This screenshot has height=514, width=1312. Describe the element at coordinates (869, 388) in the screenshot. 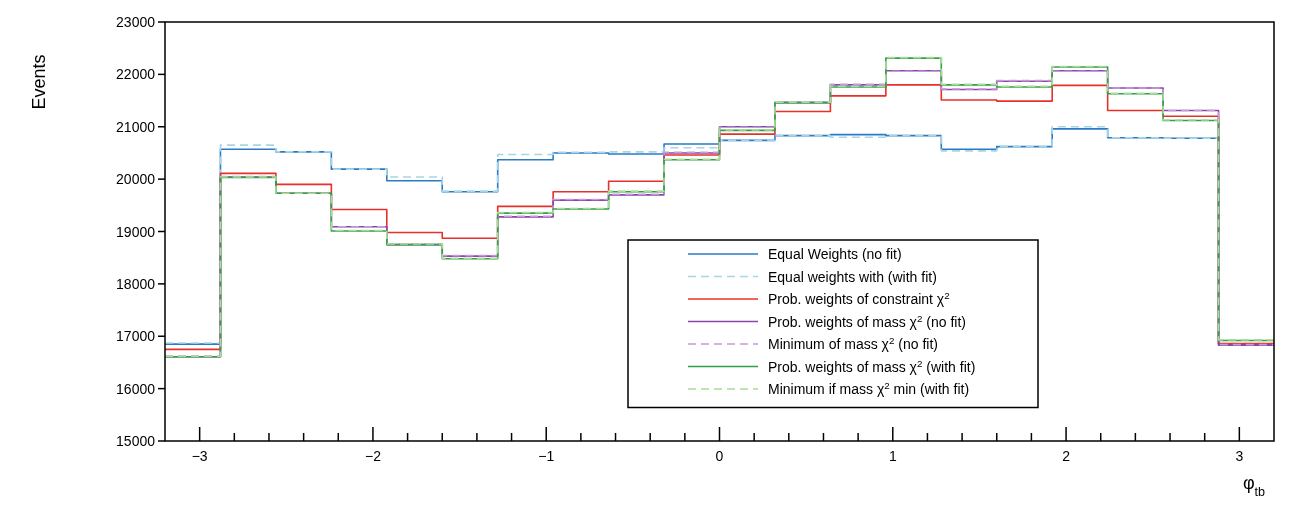

I see `legend-label: Minimum if mass χ$^{2}$ min (with fit)` at that location.